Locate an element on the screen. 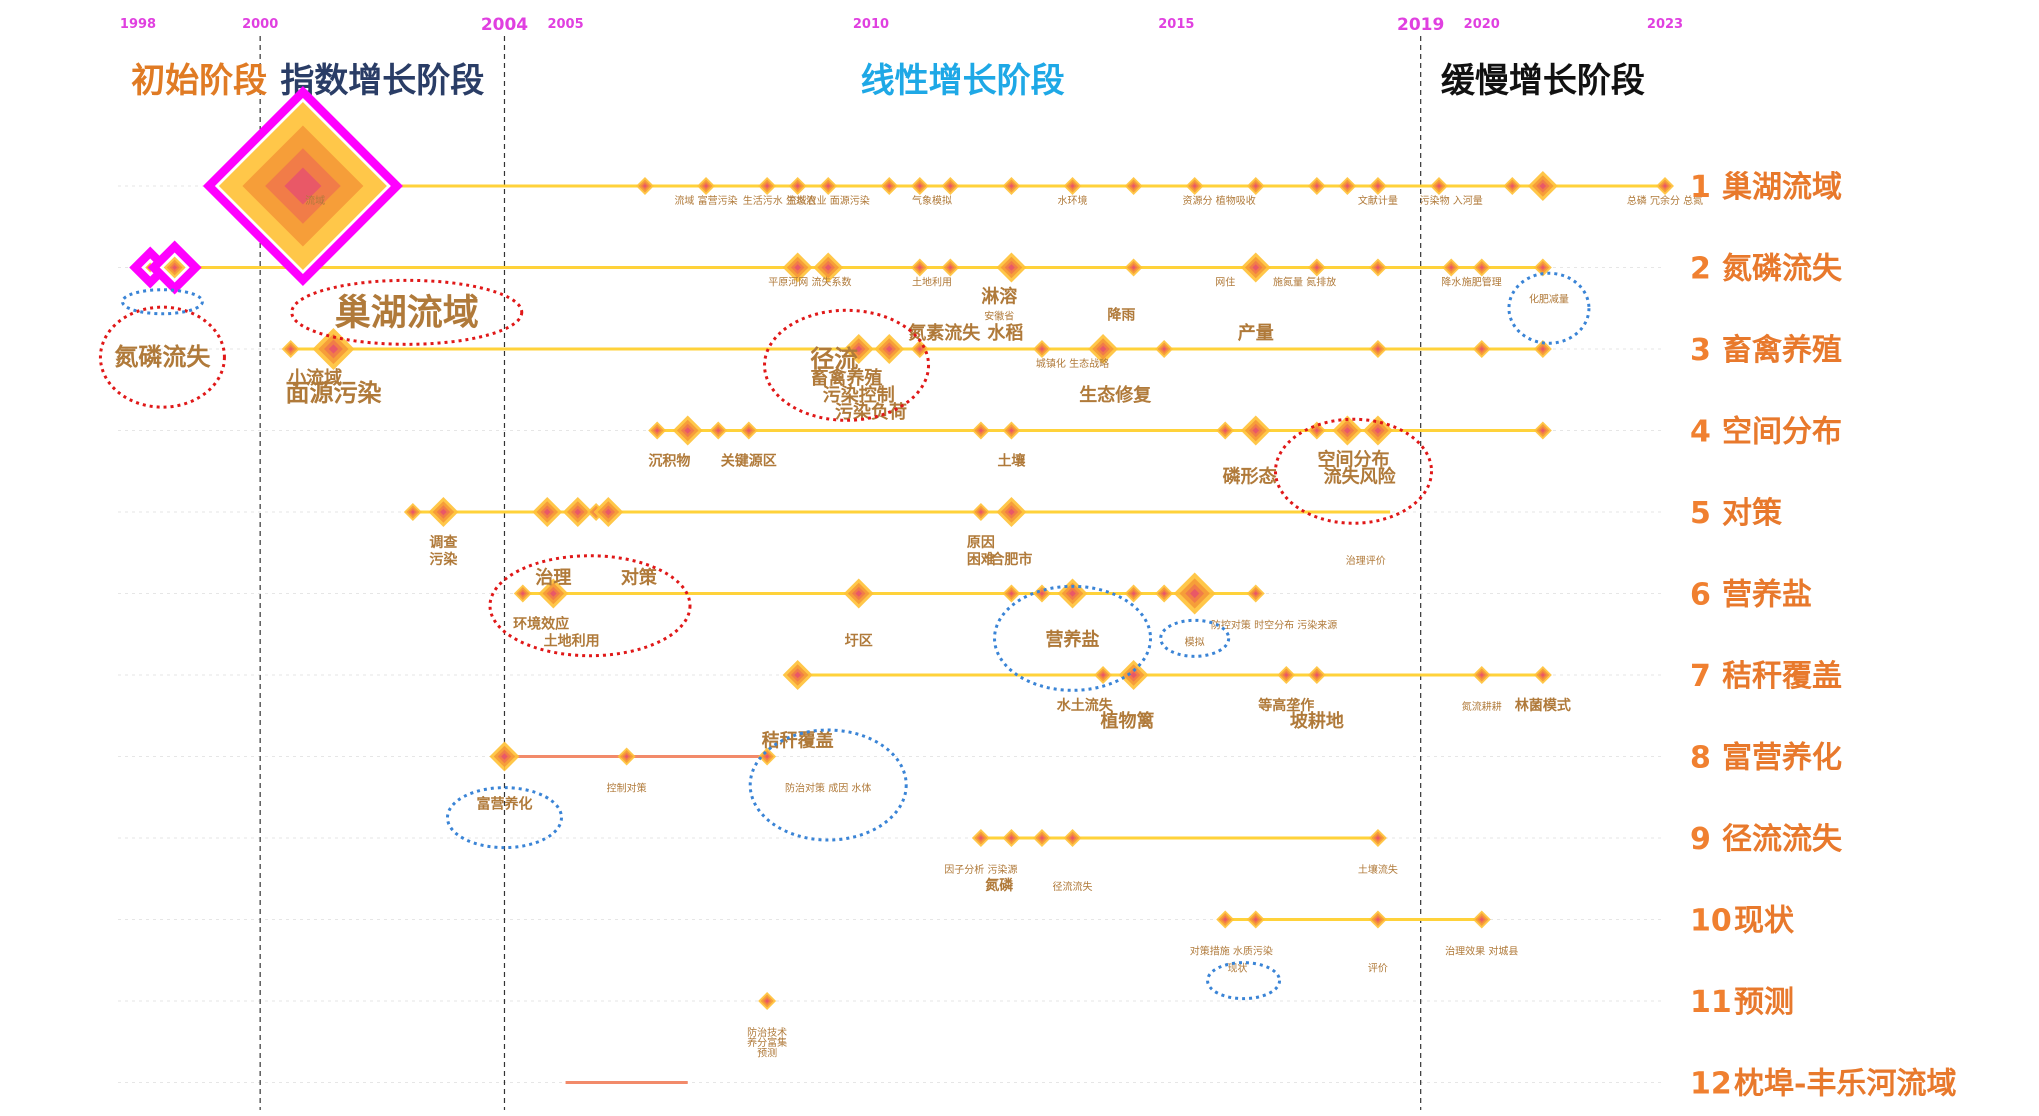 This screenshot has width=2039, height=1116. keyword-label: 防治对策 成因 水体 is located at coordinates (828, 788).